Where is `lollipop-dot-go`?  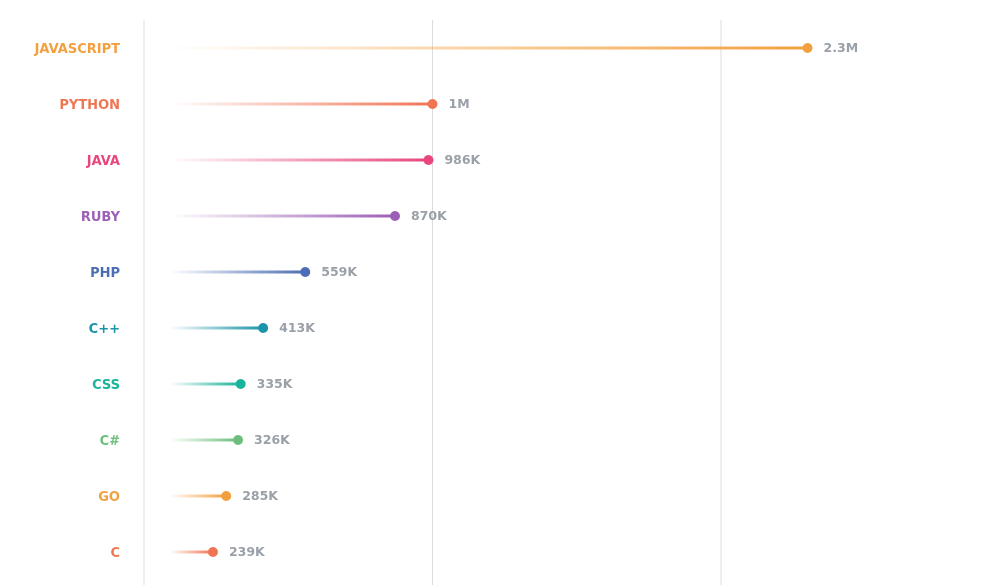 lollipop-dot-go is located at coordinates (226, 496).